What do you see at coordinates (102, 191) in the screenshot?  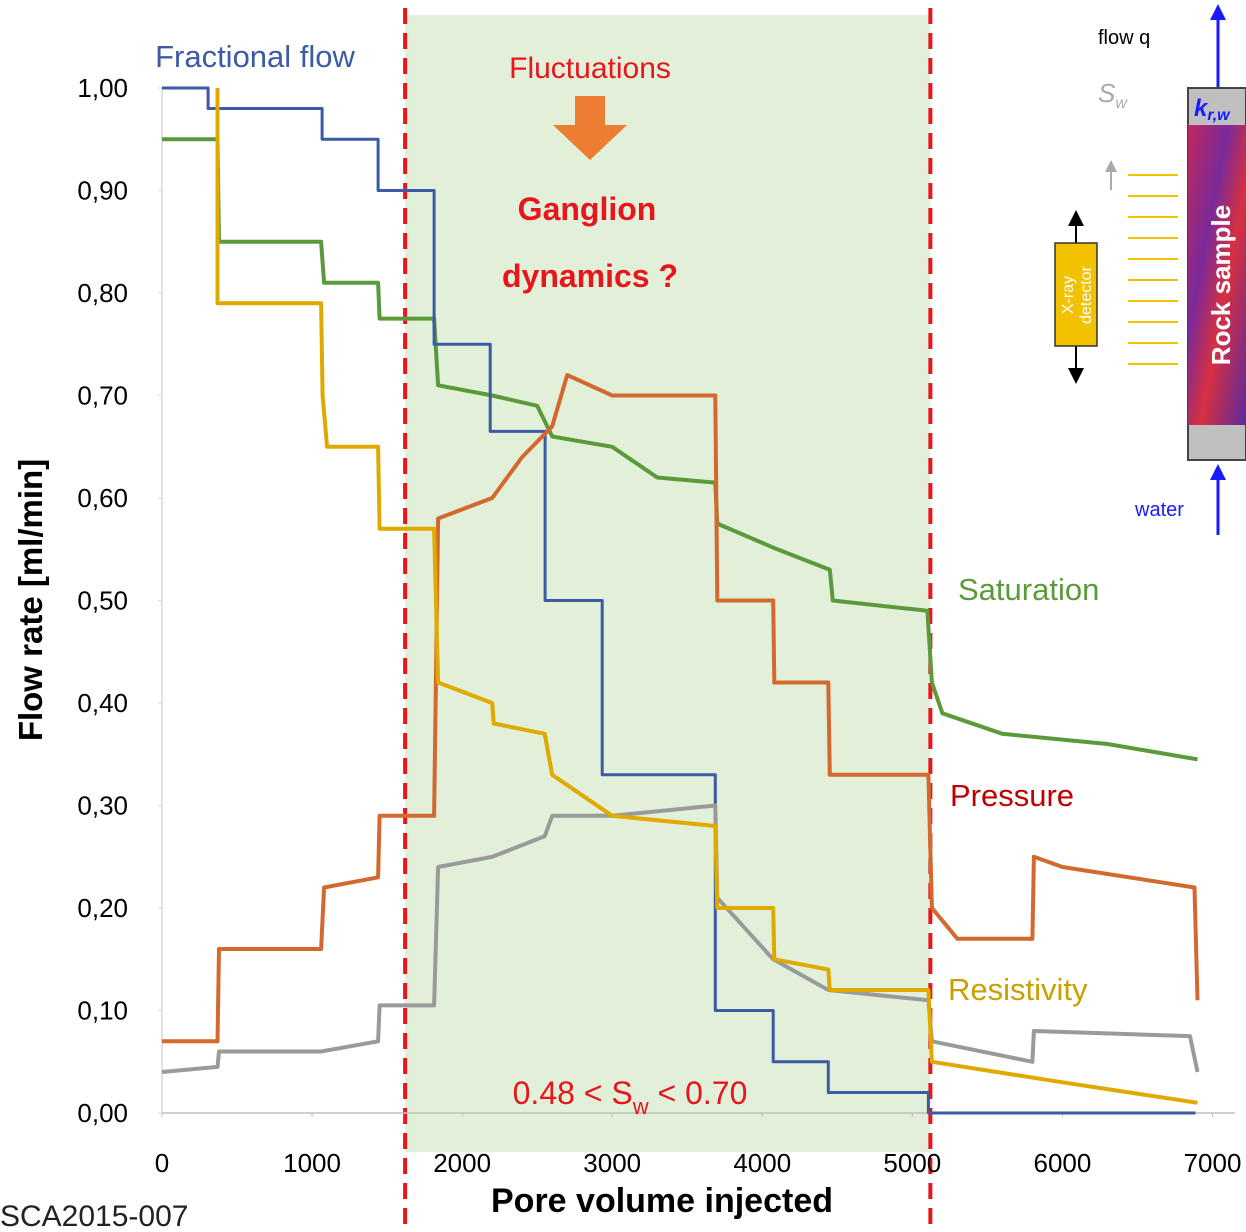 I see `y-tick-label: 0,90` at bounding box center [102, 191].